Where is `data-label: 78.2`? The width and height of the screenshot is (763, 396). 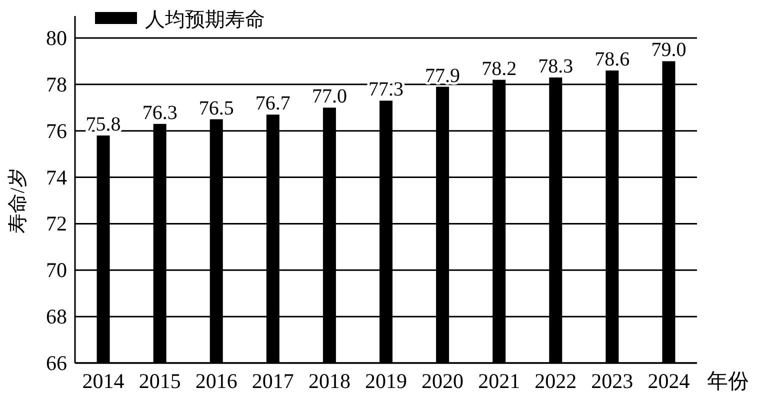
data-label: 78.2 is located at coordinates (499, 69).